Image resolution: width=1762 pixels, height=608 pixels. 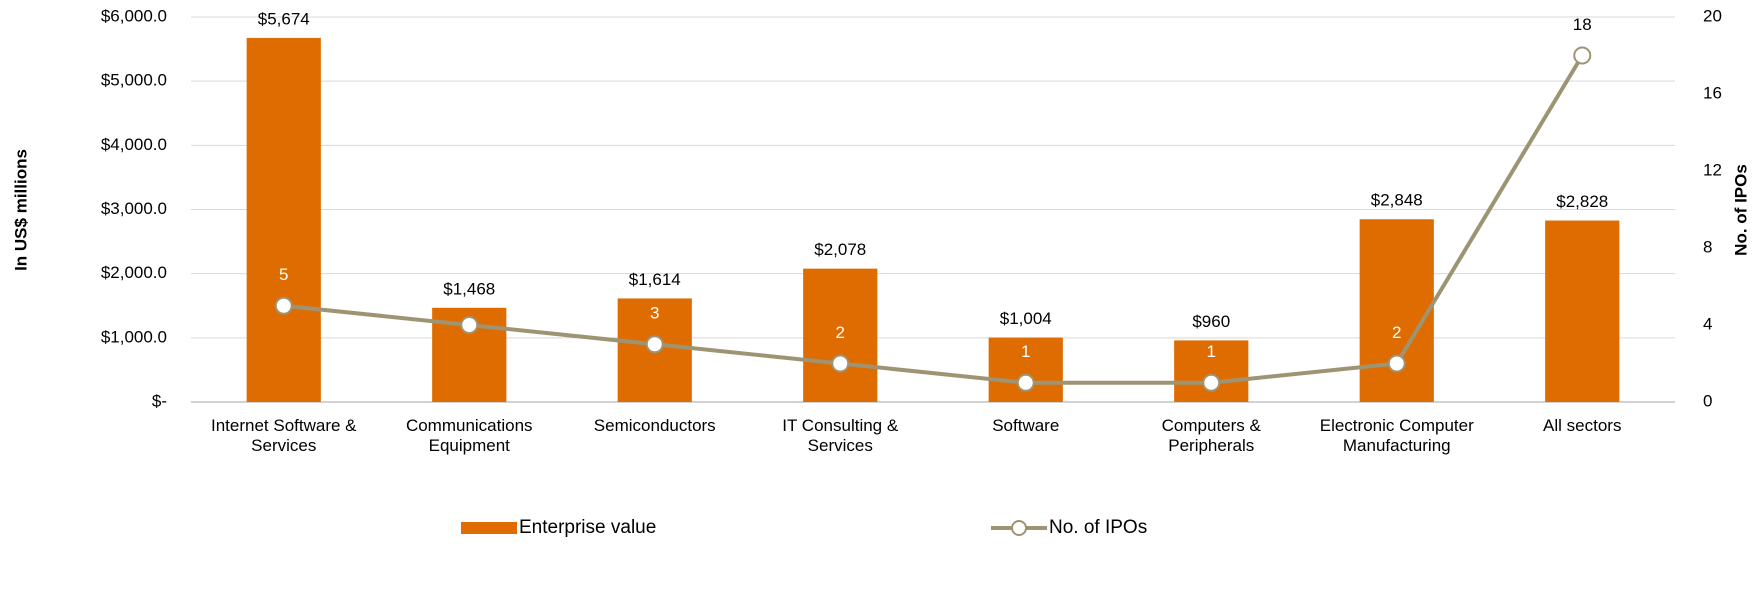 What do you see at coordinates (655, 279) in the screenshot?
I see `bar-value-label: $1,614` at bounding box center [655, 279].